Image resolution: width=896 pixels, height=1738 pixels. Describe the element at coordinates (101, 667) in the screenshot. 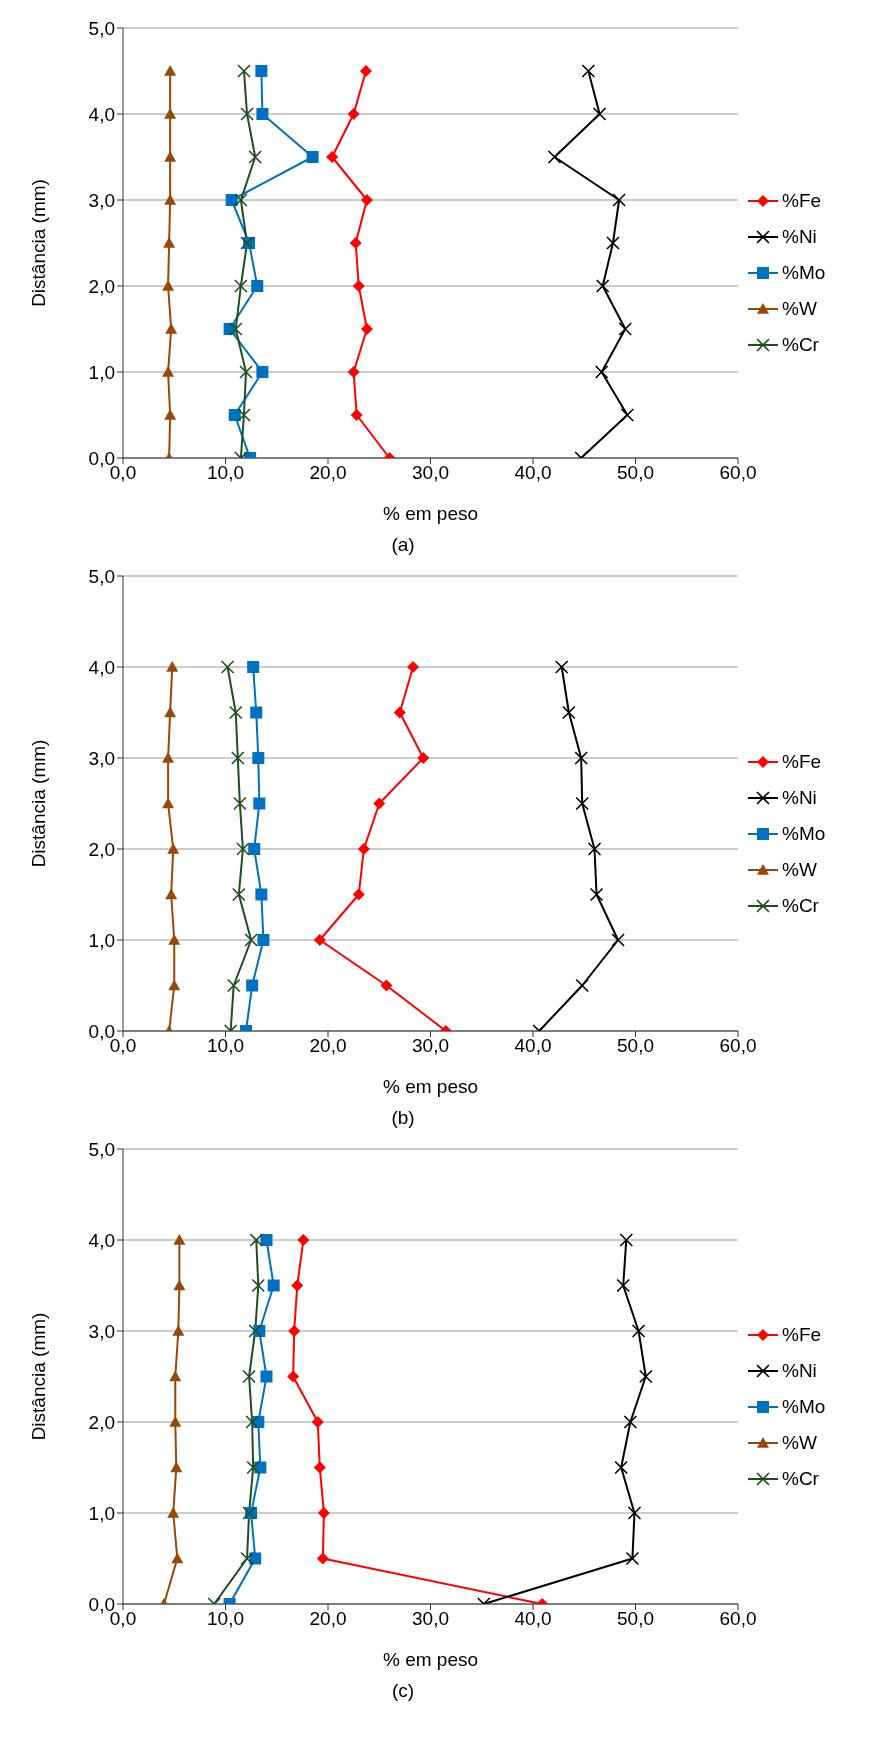

I see `y-tick-label: 4,0` at that location.